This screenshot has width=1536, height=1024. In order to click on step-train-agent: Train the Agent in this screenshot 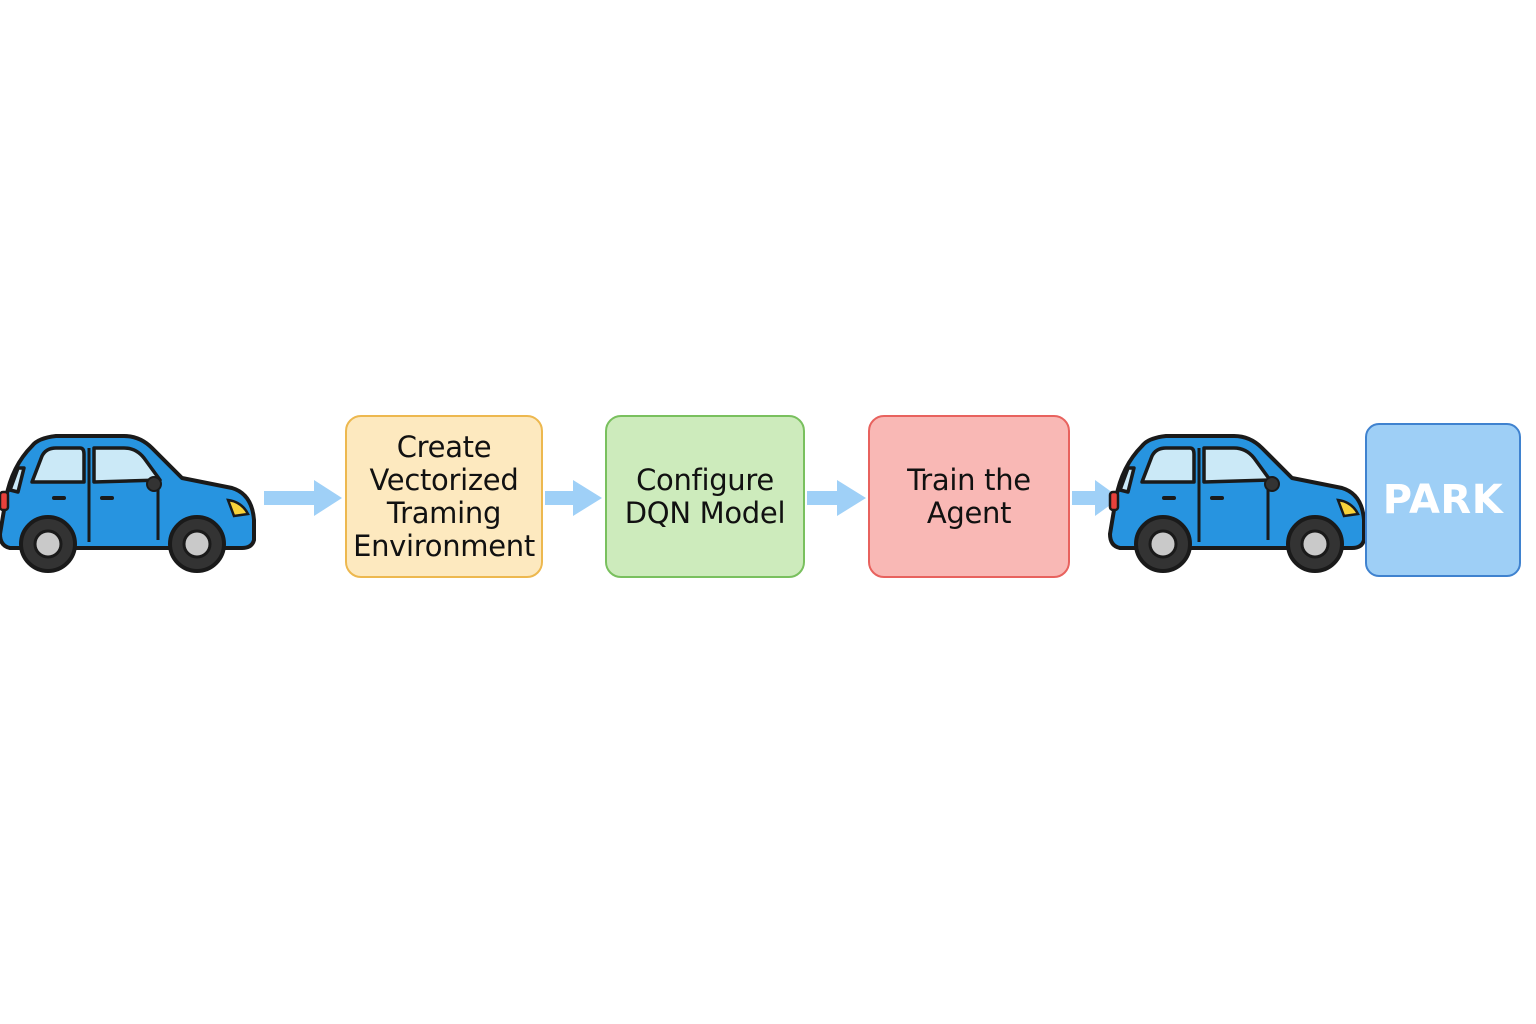, I will do `click(969, 496)`.